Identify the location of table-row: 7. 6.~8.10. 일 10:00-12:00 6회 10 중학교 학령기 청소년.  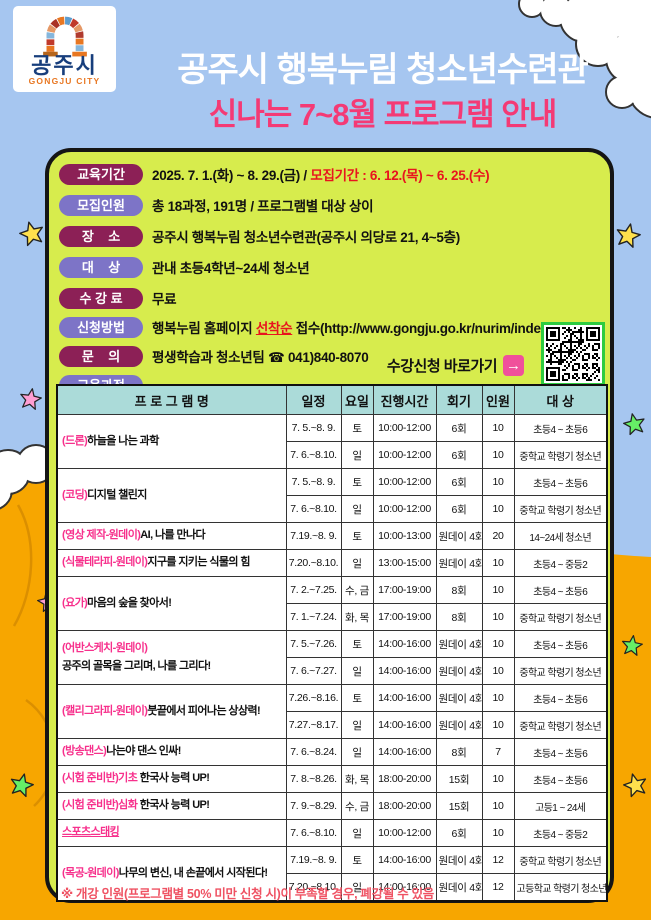
(332, 509).